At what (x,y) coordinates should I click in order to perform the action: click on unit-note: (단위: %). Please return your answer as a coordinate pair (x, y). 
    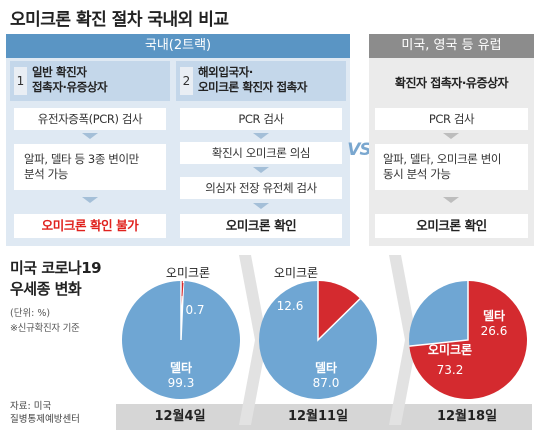
    Looking at the image, I should click on (30, 313).